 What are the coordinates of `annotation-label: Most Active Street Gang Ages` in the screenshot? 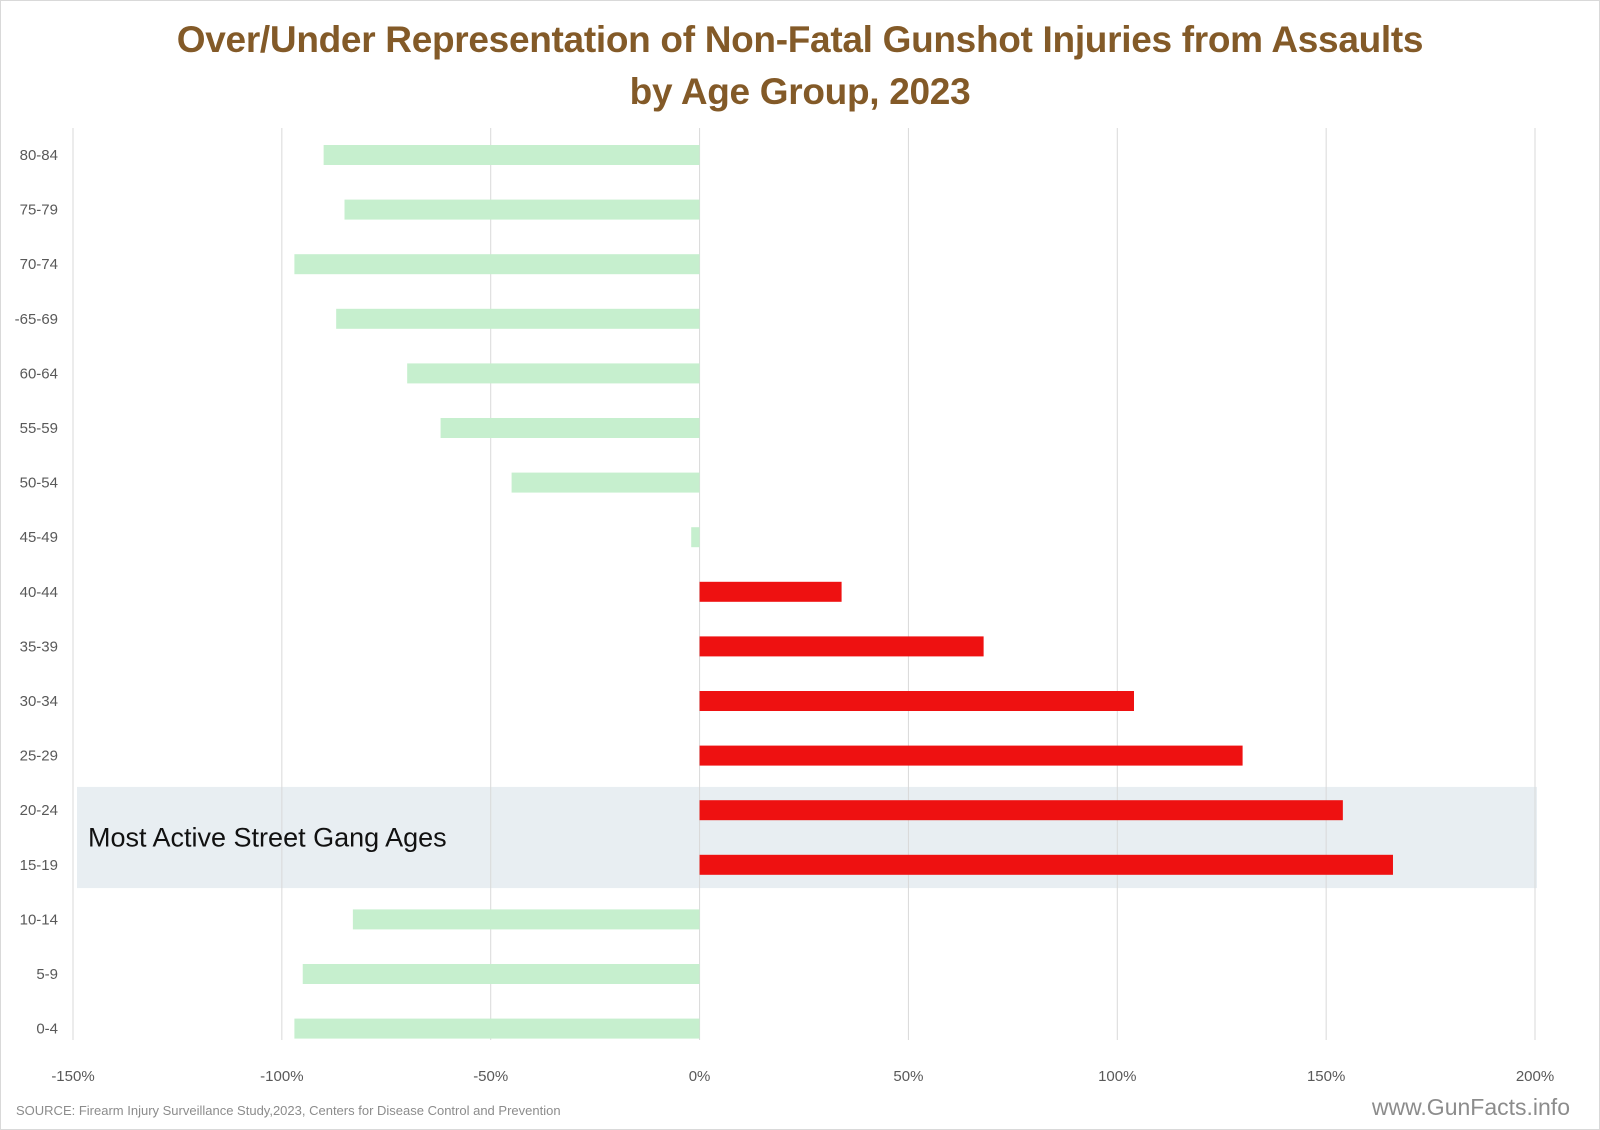 It's located at (267, 838).